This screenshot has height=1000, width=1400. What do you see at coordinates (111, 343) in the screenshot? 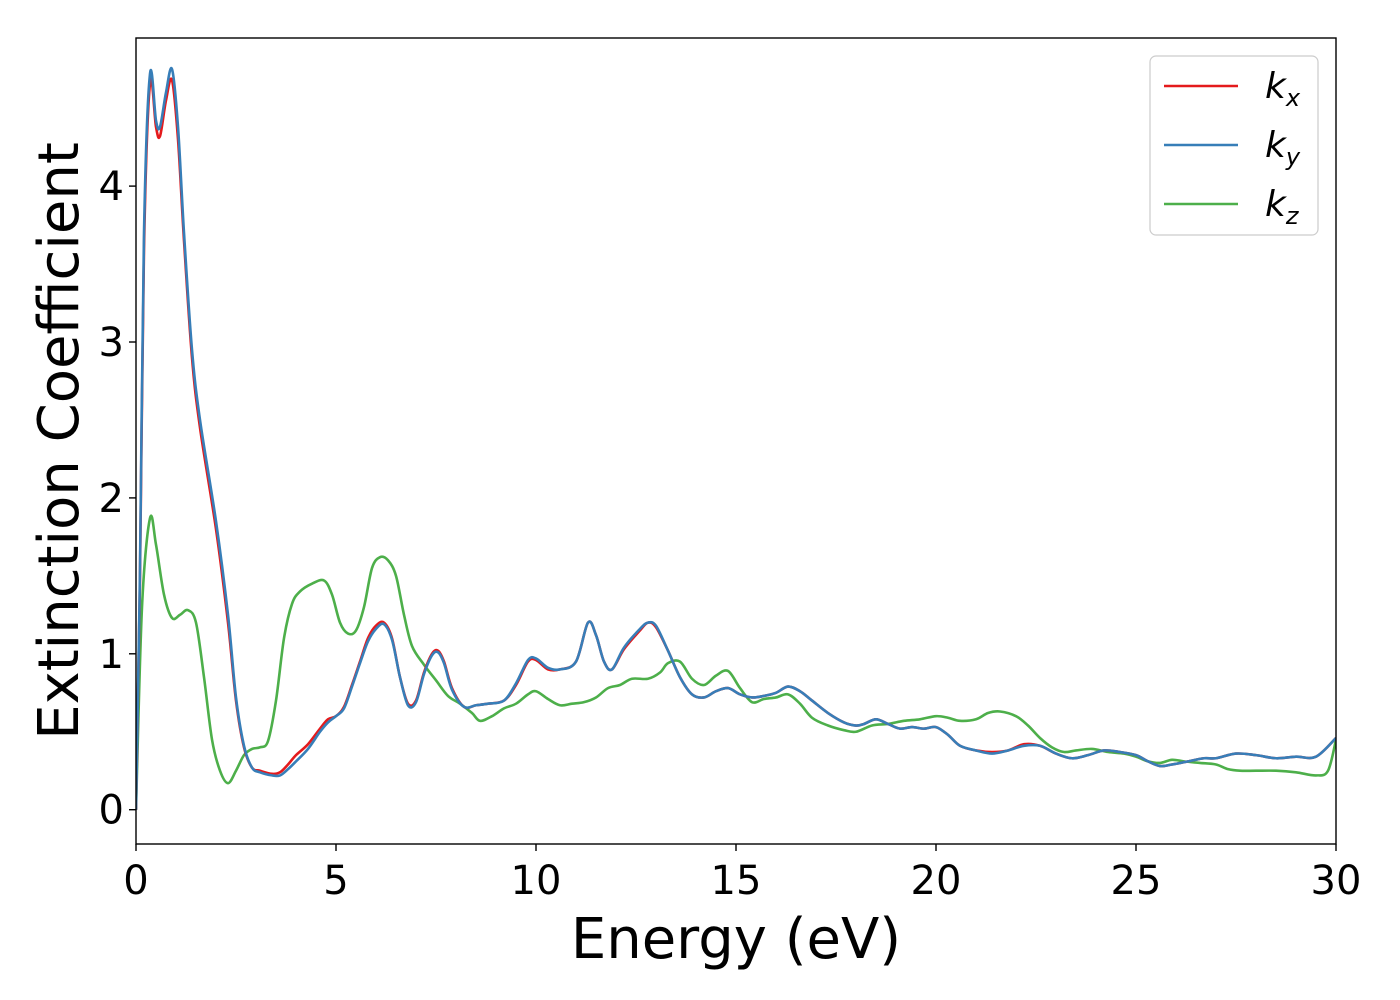
I see `y-tick-label: 3` at bounding box center [111, 343].